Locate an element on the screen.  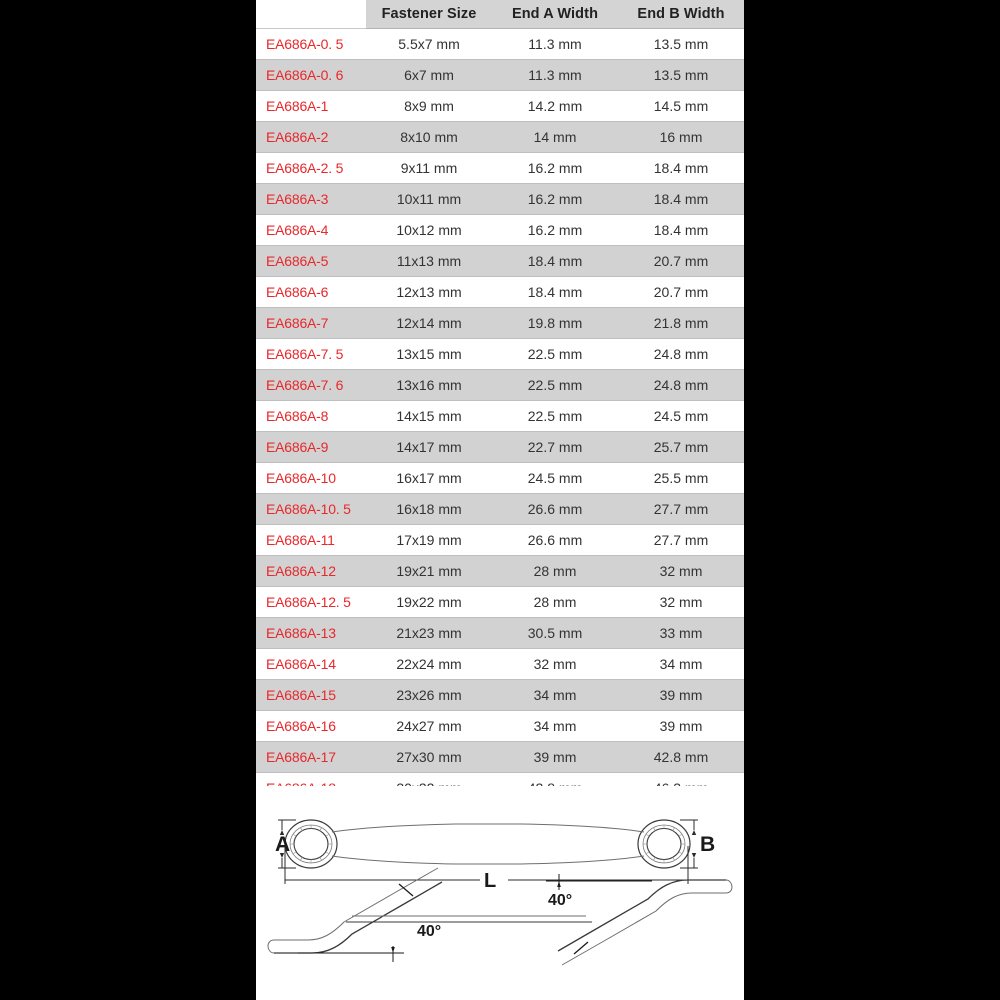
cell-end-a-width: 14 mm is located at coordinates (555, 137).